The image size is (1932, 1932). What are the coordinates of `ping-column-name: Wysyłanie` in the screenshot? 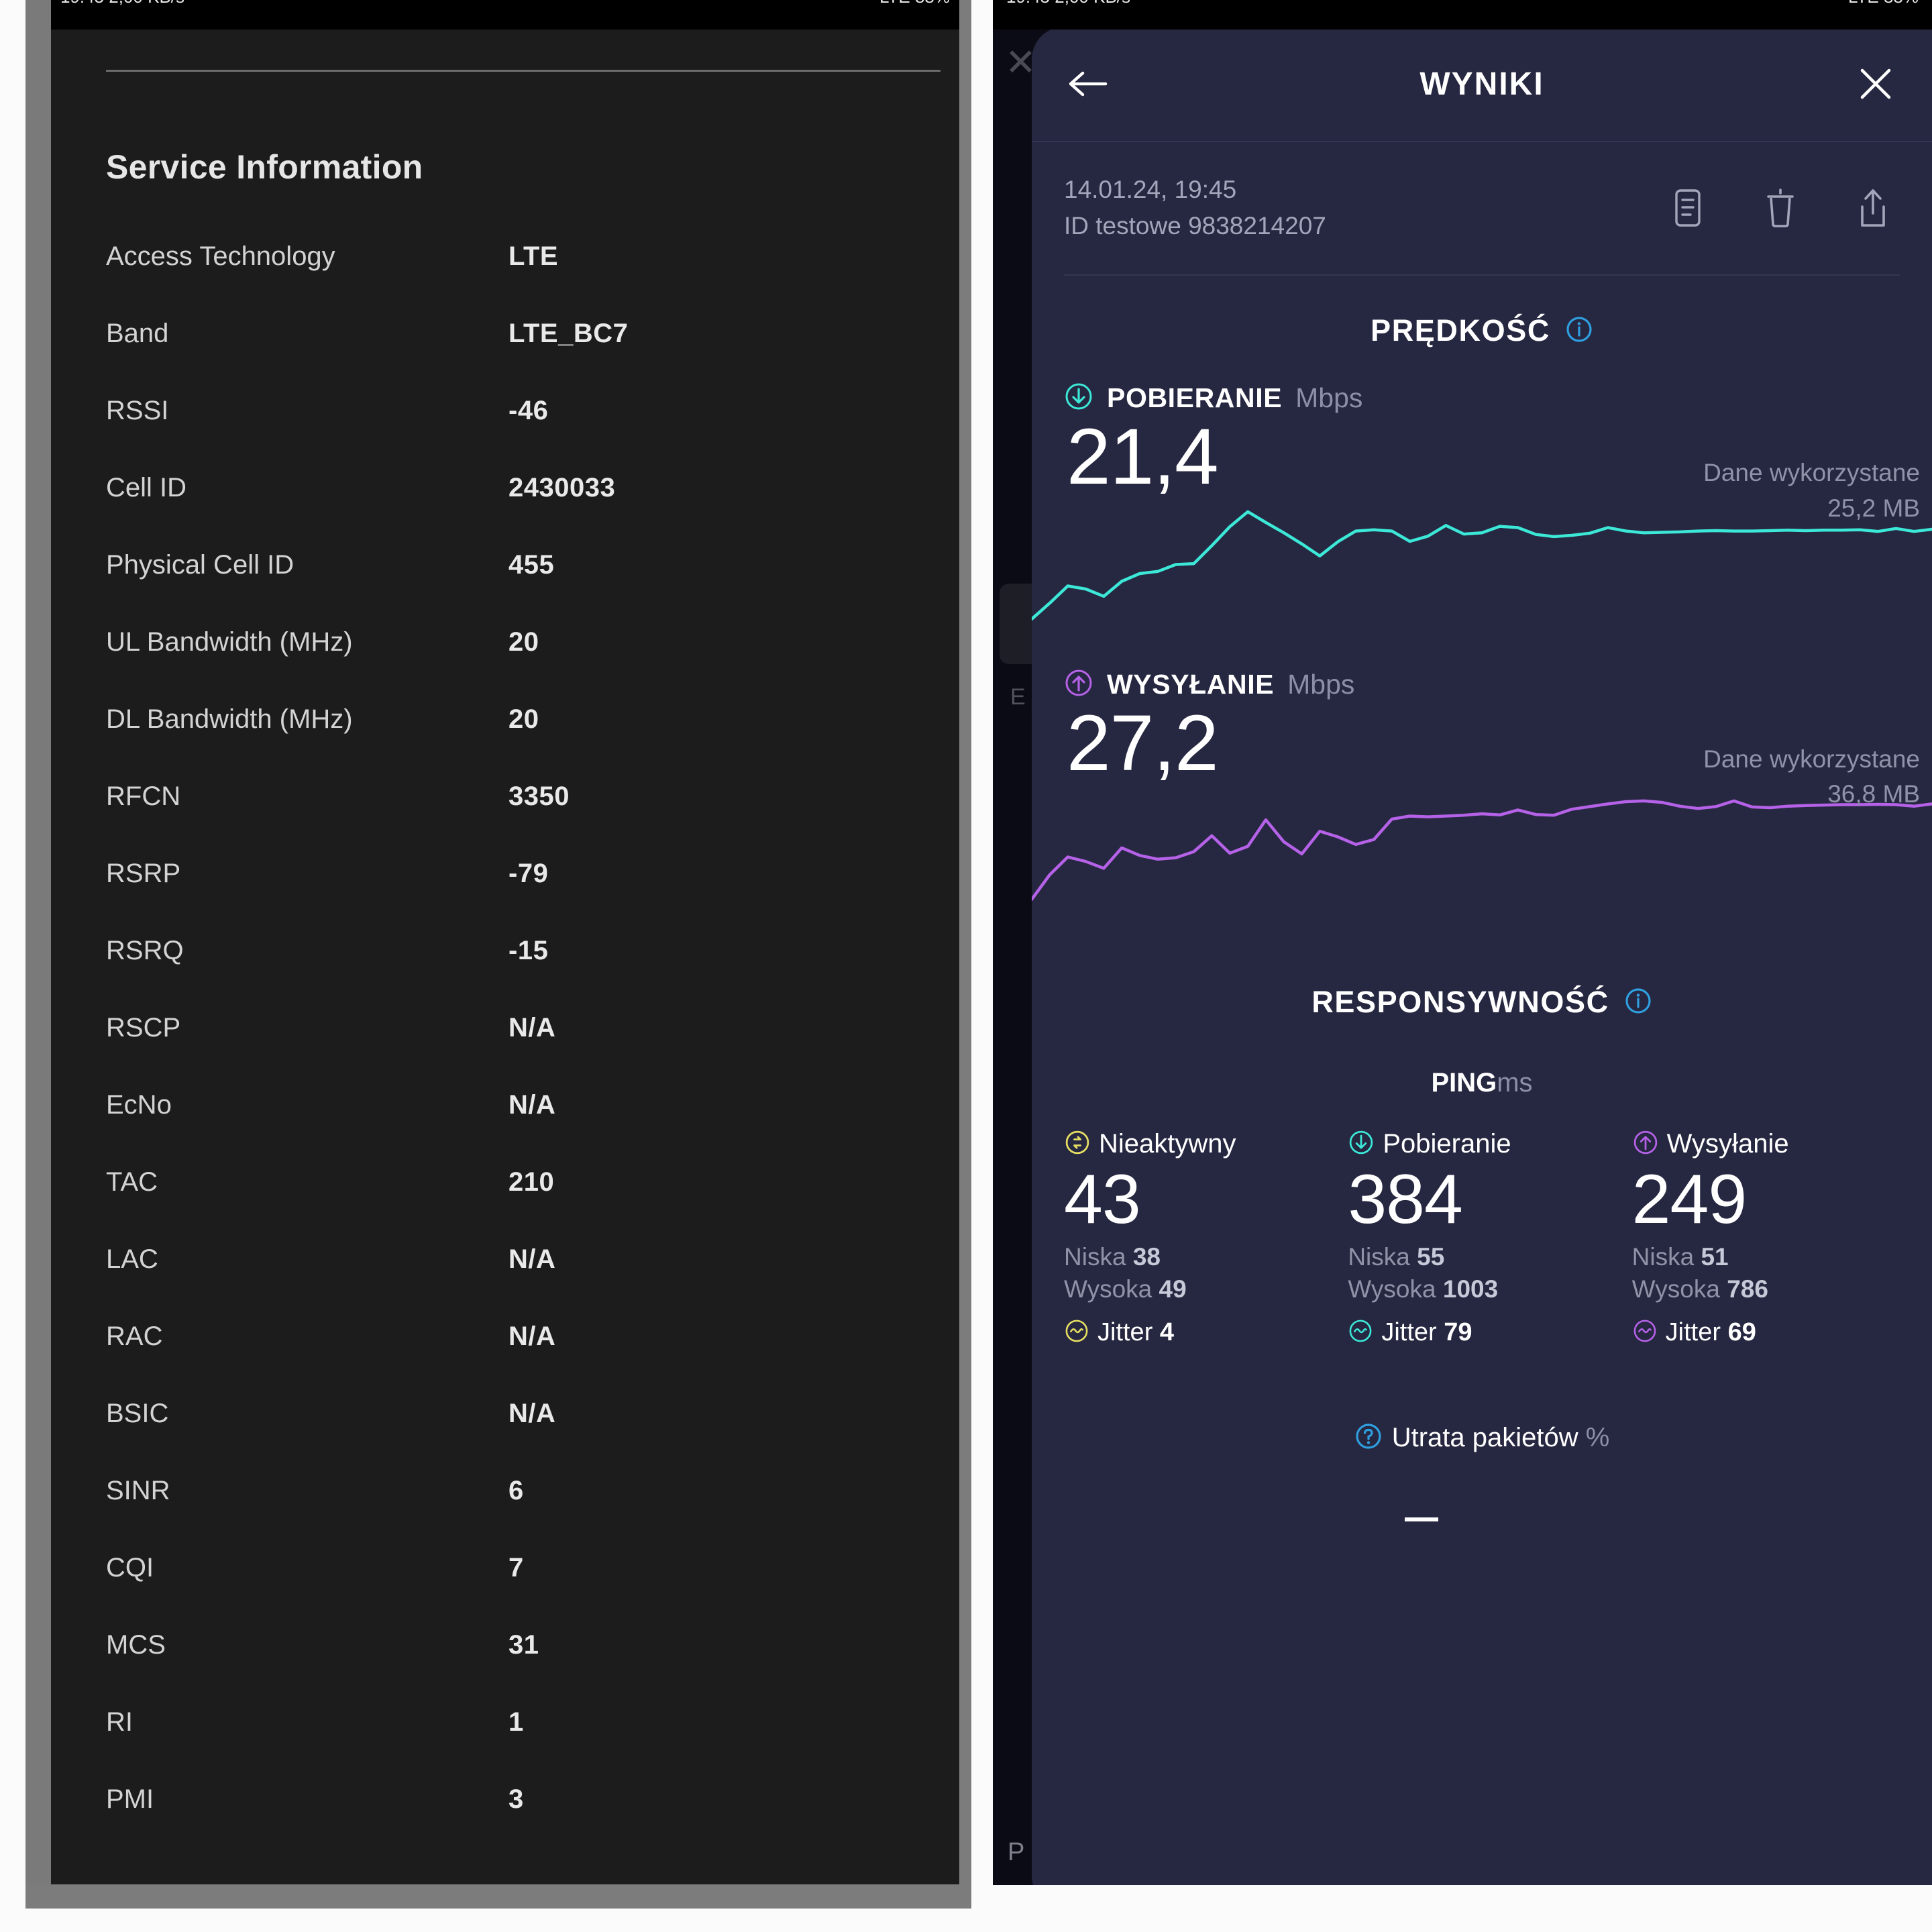 It's located at (1727, 1144).